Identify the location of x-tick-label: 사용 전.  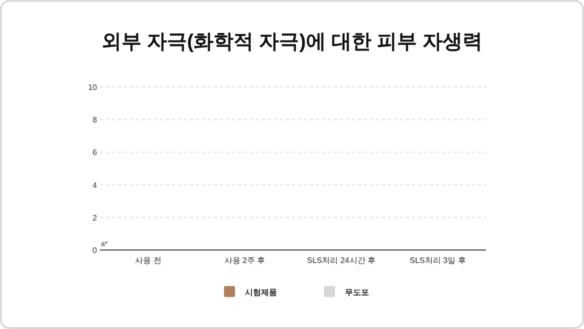
(148, 260).